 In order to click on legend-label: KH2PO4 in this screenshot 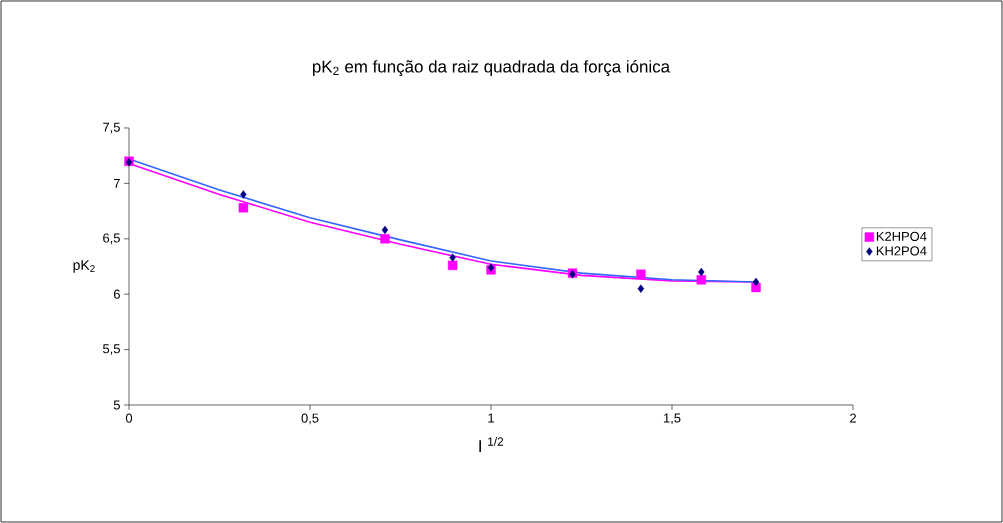, I will do `click(901, 251)`.